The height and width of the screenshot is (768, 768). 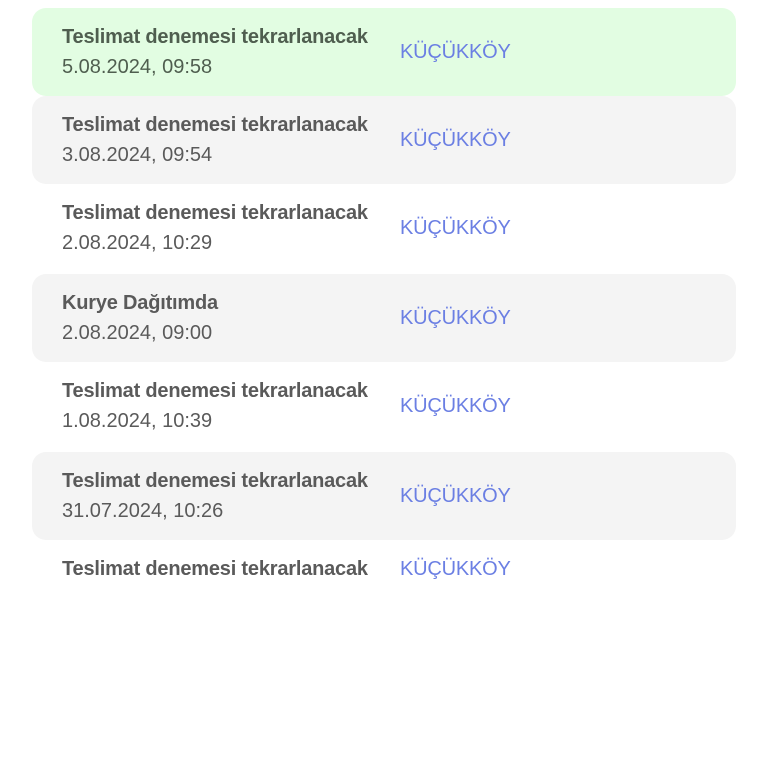 I want to click on event-status: Kurye Dağıtımda, so click(x=140, y=303).